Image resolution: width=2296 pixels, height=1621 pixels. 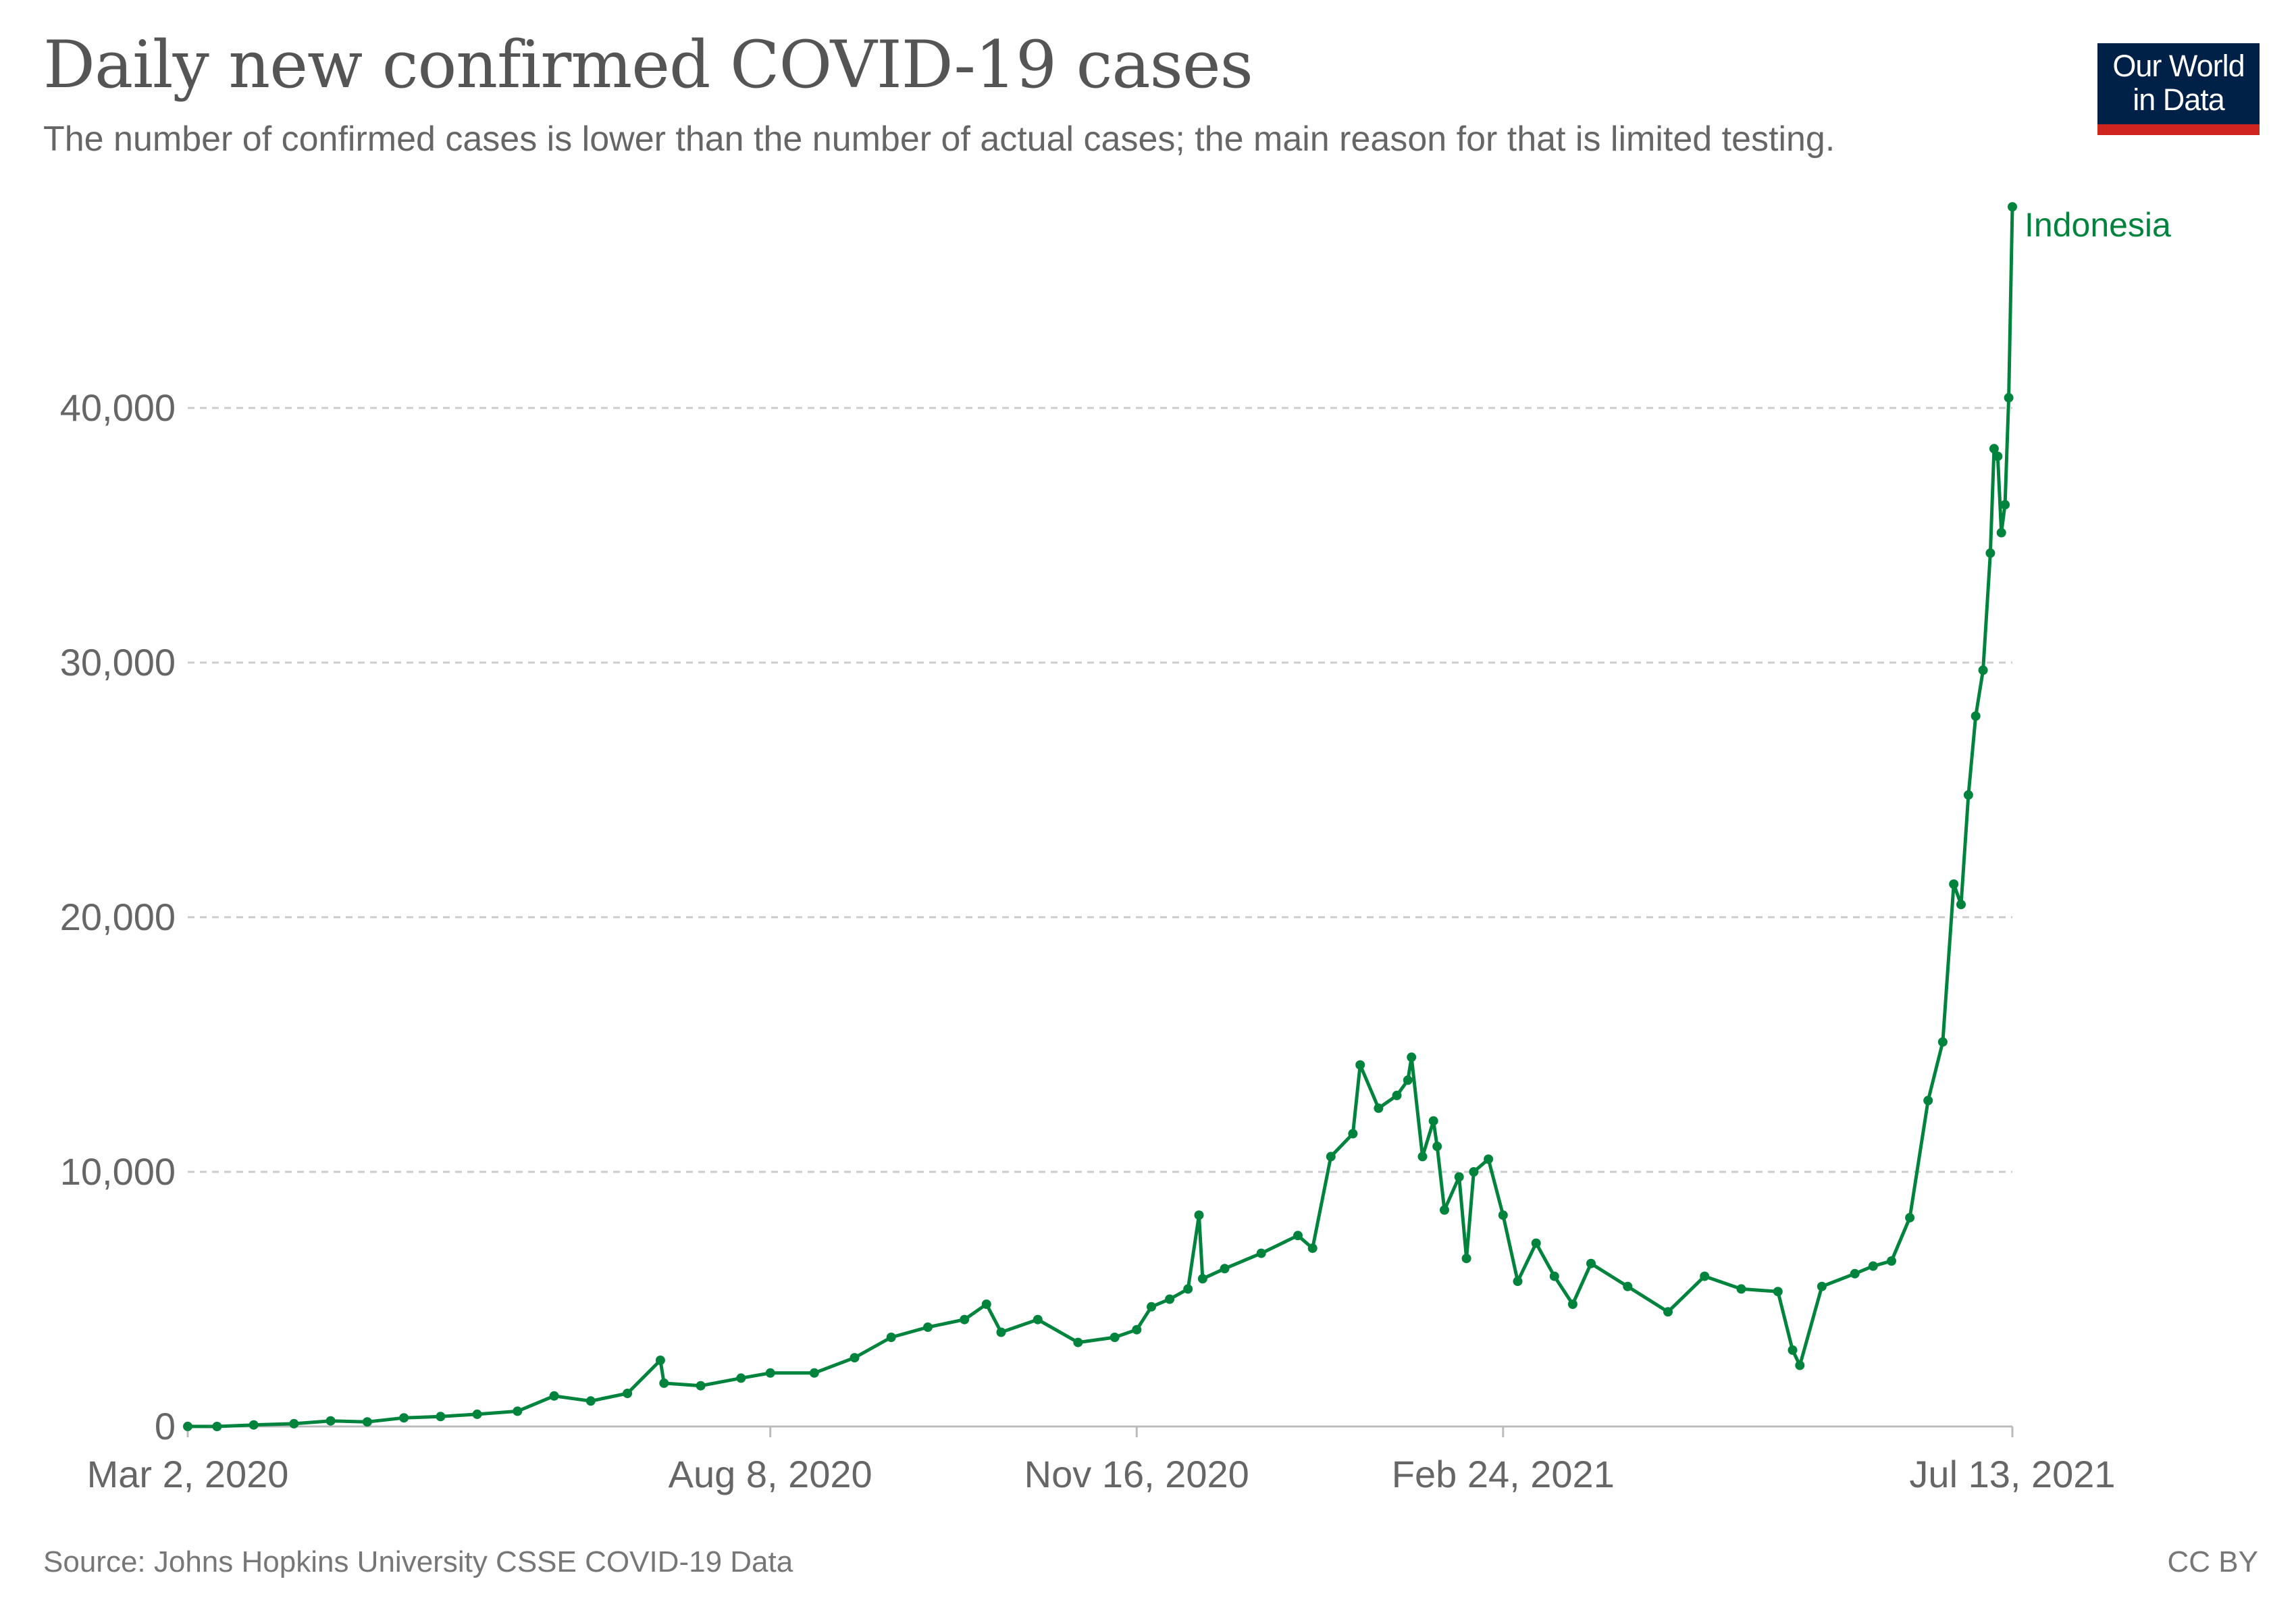 What do you see at coordinates (188, 1474) in the screenshot?
I see `x-tick-label: Mar 2, 2020` at bounding box center [188, 1474].